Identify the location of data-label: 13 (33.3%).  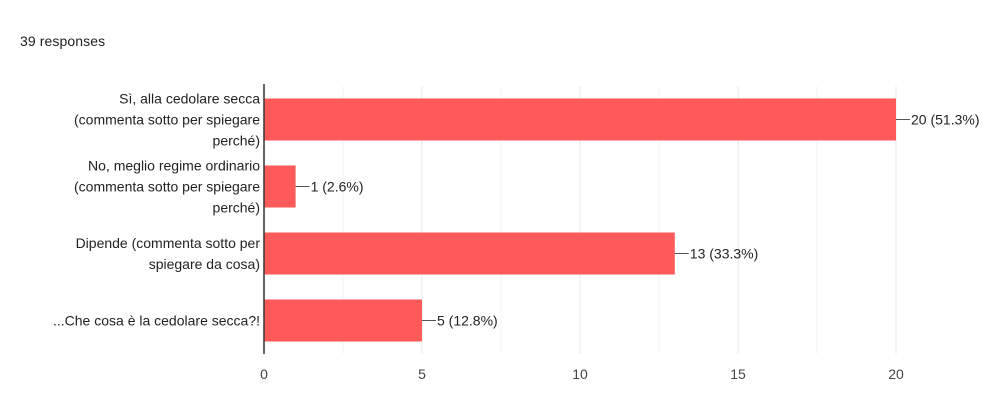
(724, 254).